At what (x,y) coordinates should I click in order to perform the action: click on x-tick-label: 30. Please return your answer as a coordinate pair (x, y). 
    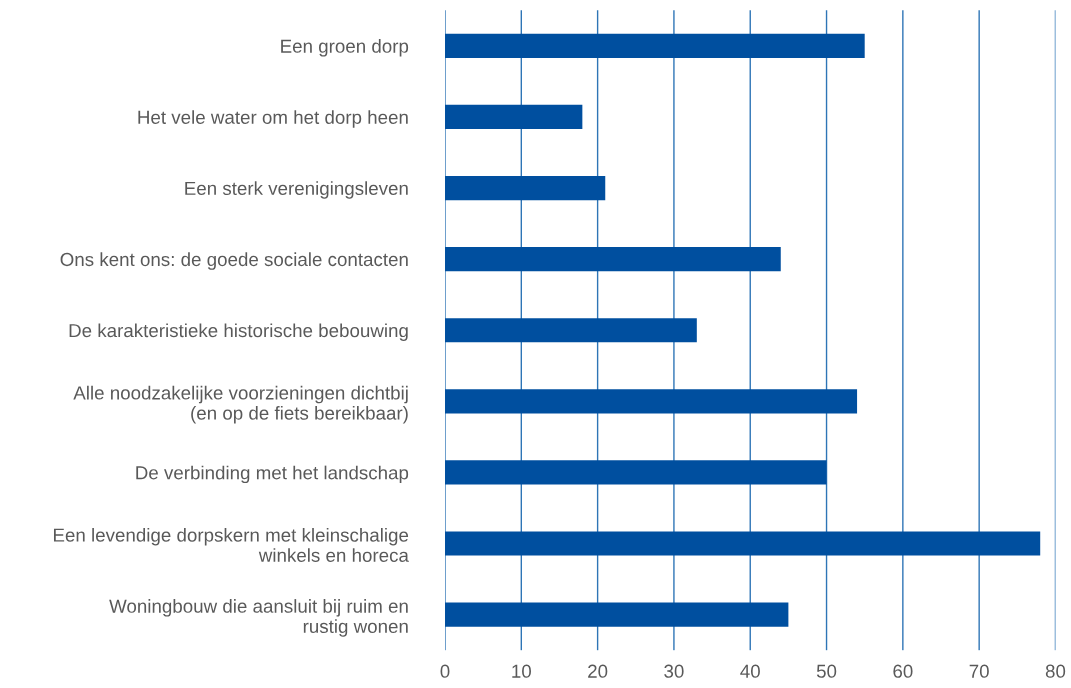
    Looking at the image, I should click on (674, 671).